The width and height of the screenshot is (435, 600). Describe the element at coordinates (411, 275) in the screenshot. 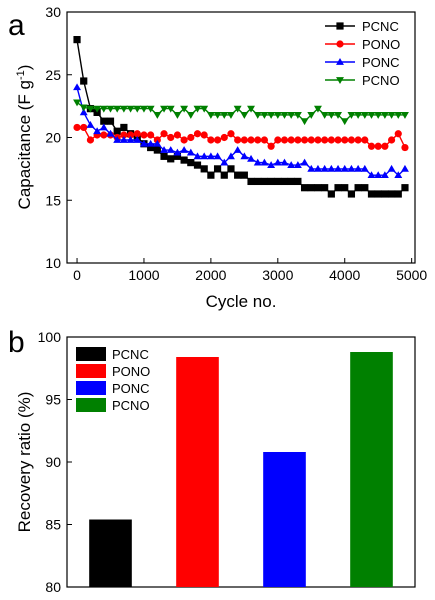

I see `panel-a-x-tick-label: 5000` at that location.